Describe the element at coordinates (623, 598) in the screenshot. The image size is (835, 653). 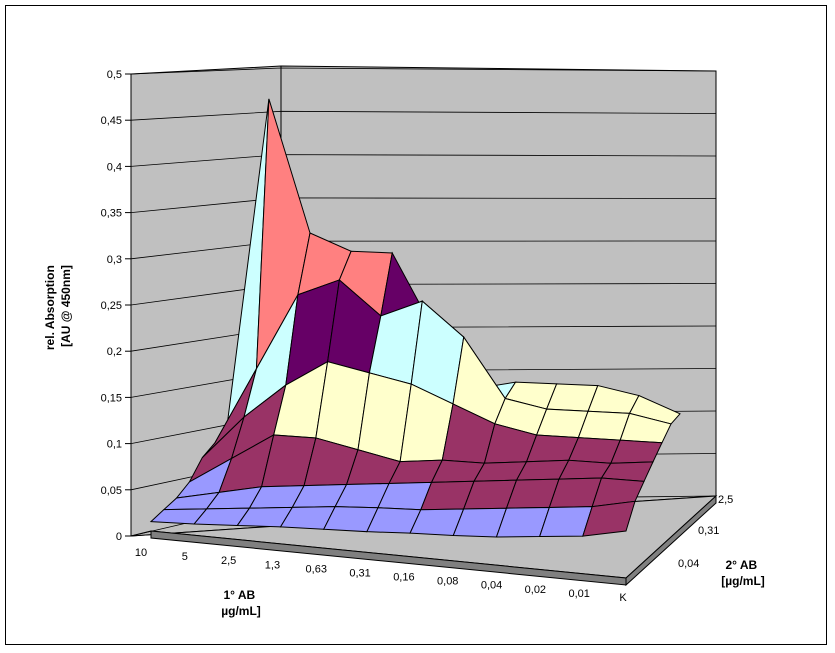
I see `x-tick-label: K` at that location.